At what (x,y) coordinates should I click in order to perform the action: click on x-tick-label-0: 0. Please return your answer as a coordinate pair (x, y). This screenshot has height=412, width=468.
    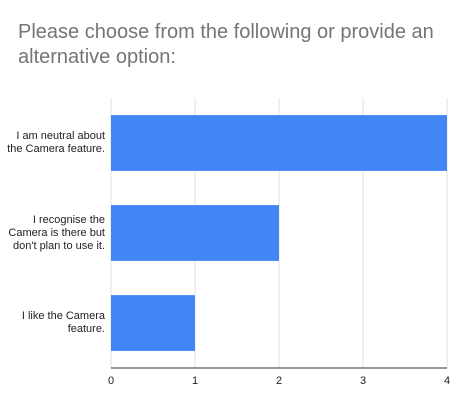
    Looking at the image, I should click on (111, 381).